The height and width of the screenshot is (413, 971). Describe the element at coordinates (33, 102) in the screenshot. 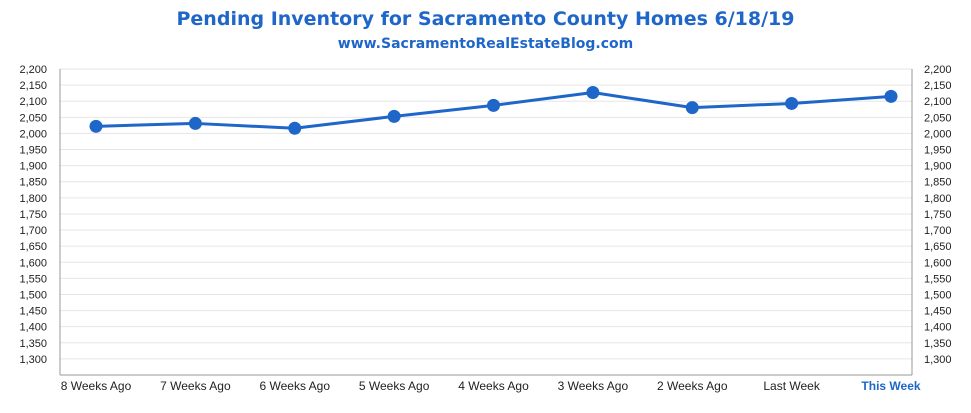

I see `y-tick-label-left: 2,100` at that location.